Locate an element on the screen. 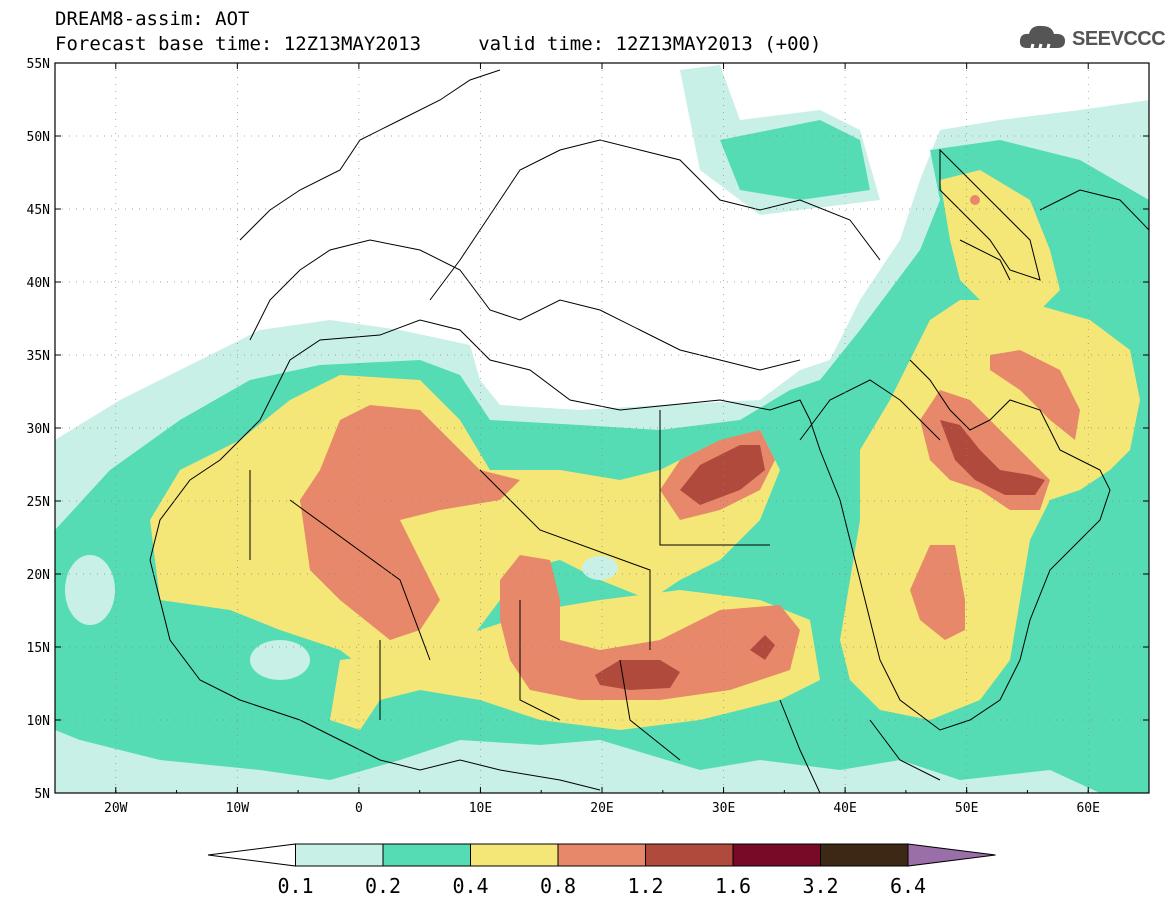  lat-tick-label: 10N is located at coordinates (38, 721).